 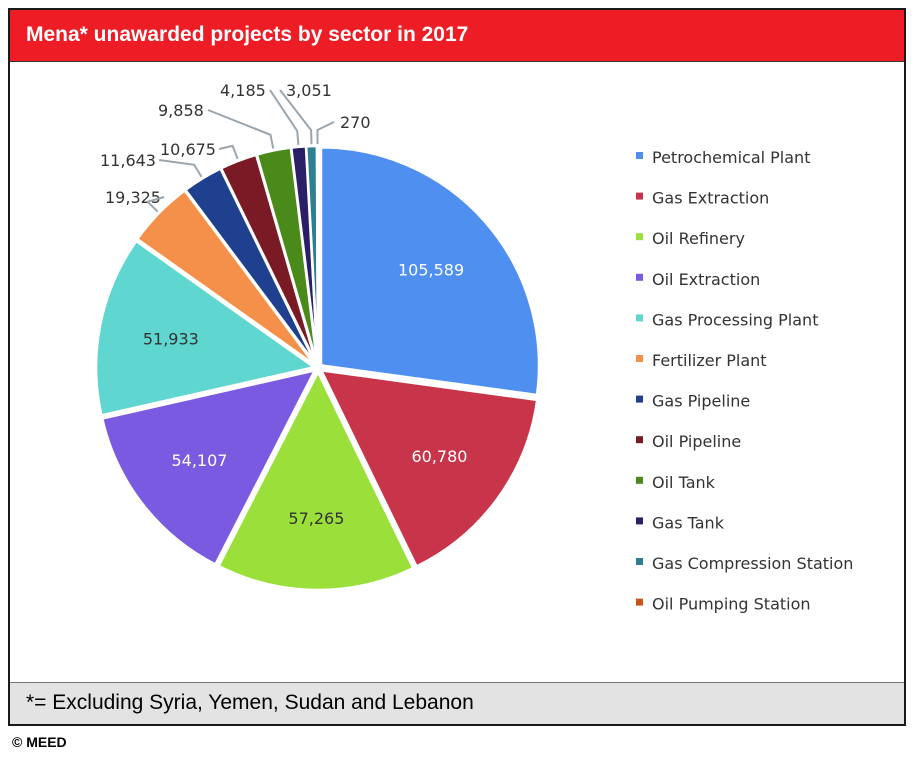 I want to click on legend-label: Petrochemical Plant, so click(x=731, y=157).